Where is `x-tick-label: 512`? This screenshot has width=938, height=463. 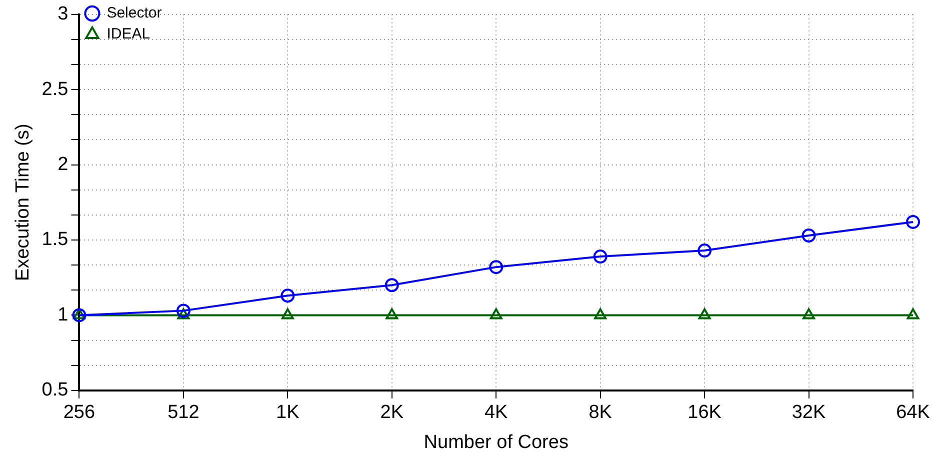 x-tick-label: 512 is located at coordinates (184, 413).